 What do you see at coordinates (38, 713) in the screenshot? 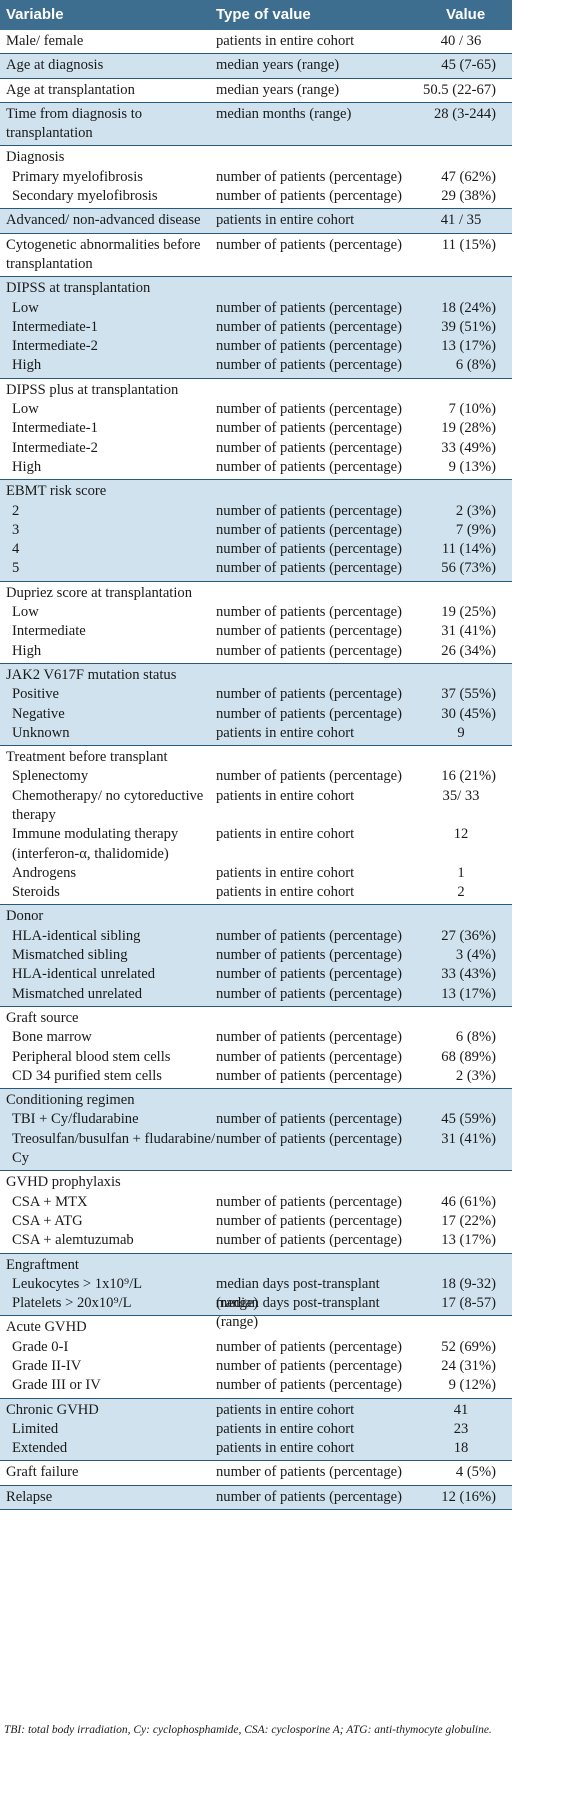
I see `variable-cell: Negative` at bounding box center [38, 713].